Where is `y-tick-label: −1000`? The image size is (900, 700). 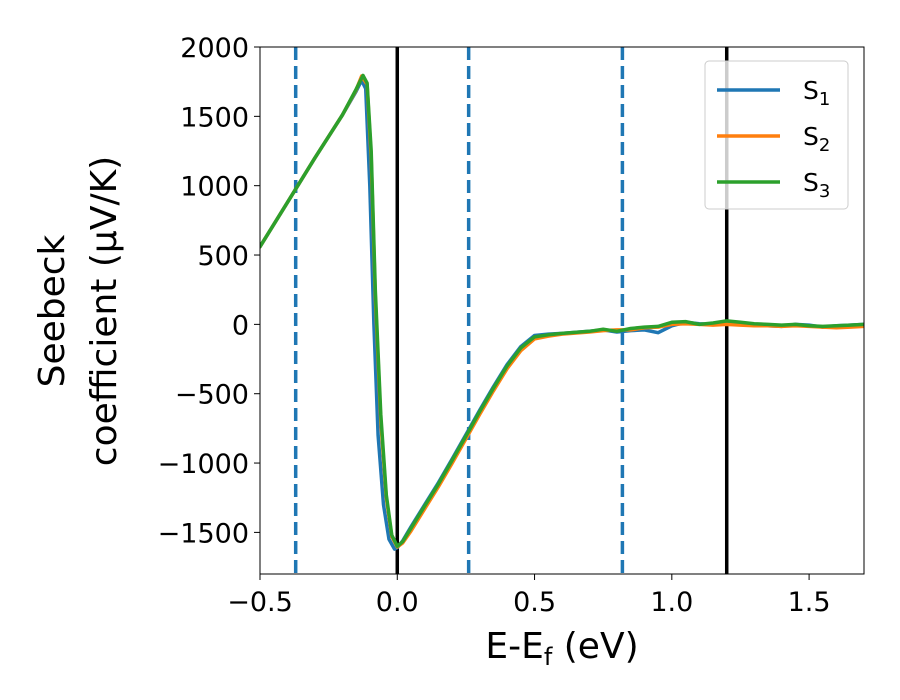 y-tick-label: −1000 is located at coordinates (203, 464).